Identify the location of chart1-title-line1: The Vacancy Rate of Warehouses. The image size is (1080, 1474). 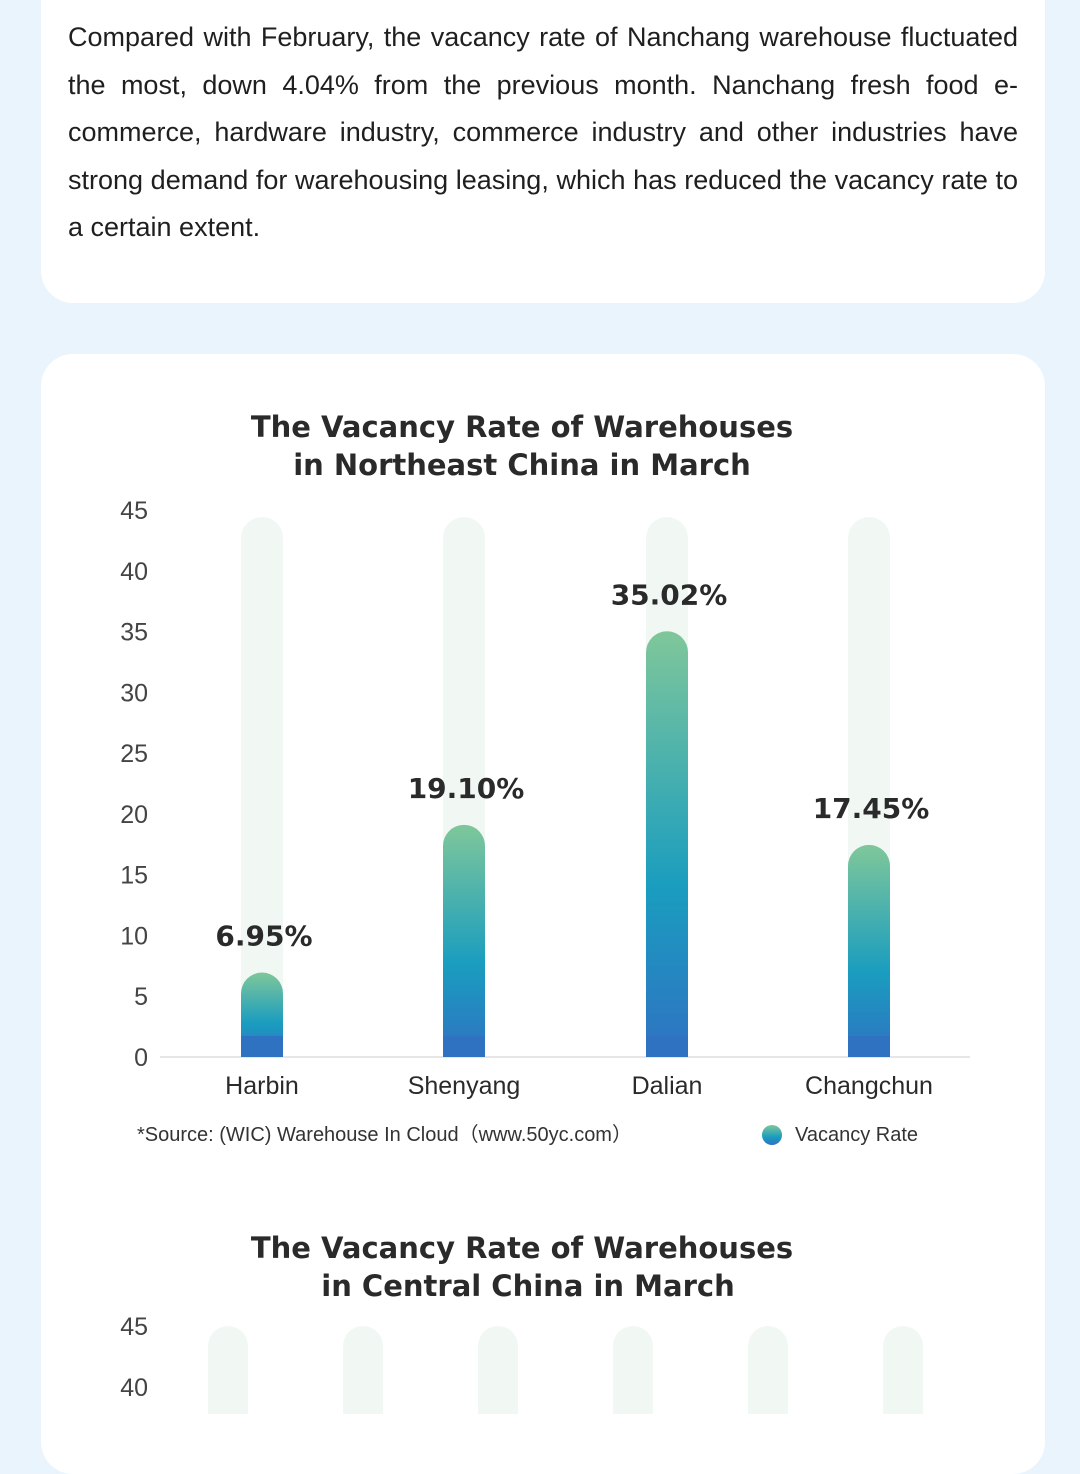
(522, 427).